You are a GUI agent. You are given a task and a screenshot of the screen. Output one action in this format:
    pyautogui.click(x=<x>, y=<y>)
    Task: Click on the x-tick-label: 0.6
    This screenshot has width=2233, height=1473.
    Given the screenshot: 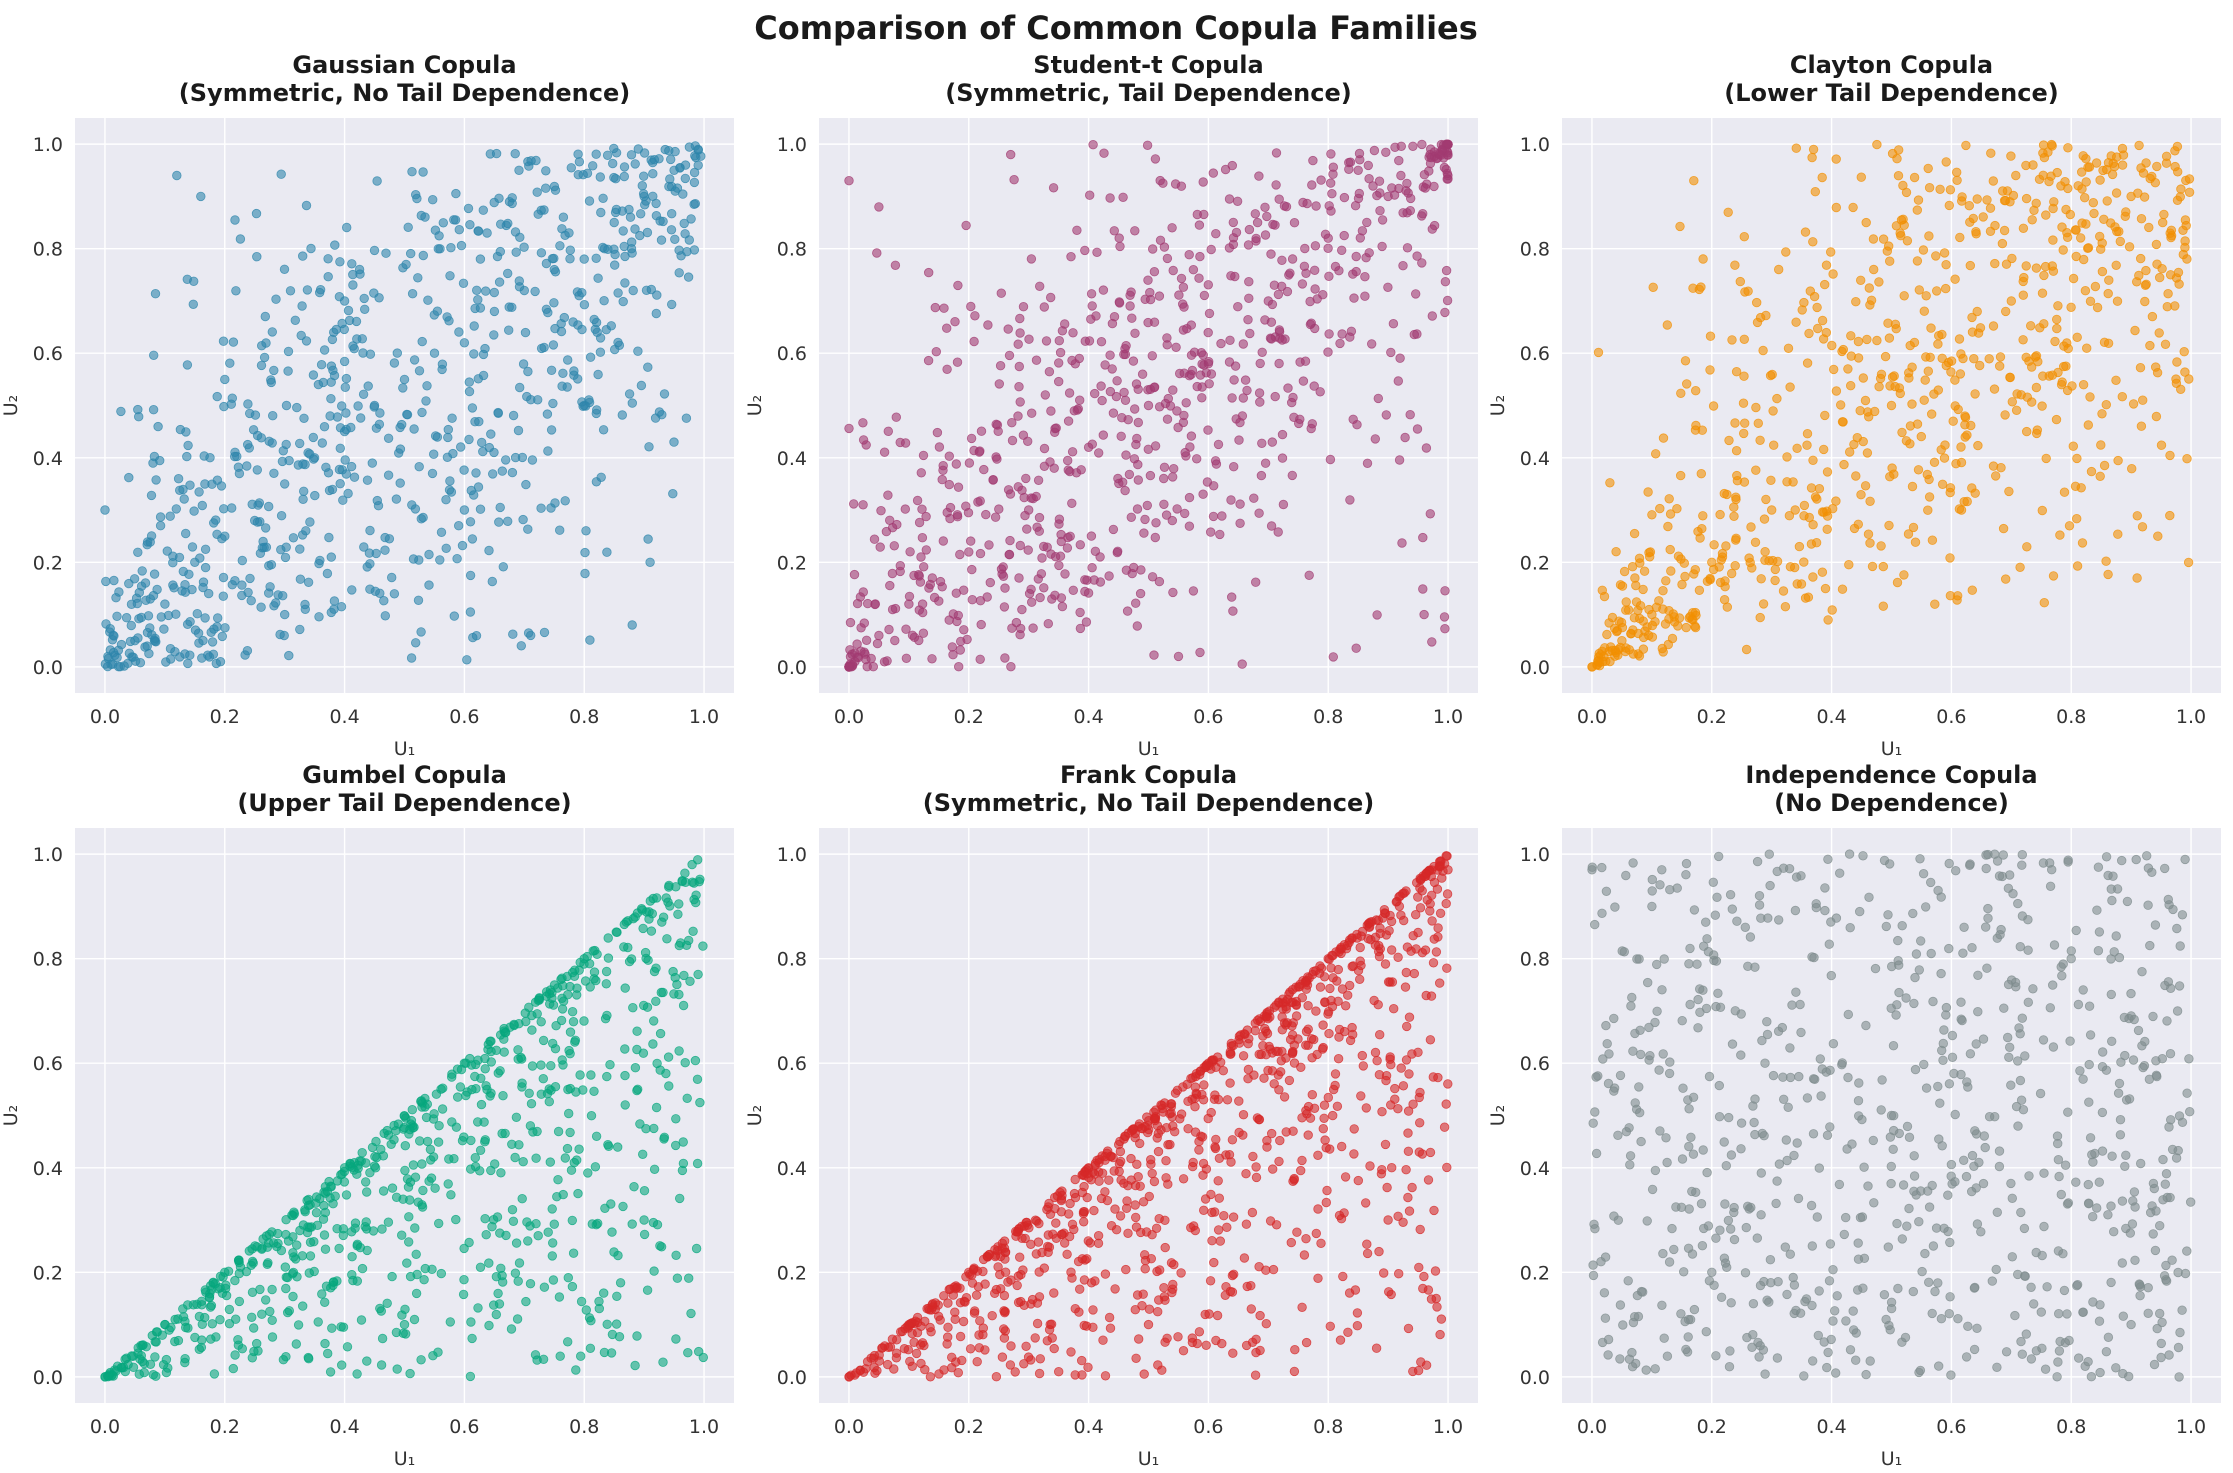 What is the action you would take?
    pyautogui.click(x=464, y=717)
    